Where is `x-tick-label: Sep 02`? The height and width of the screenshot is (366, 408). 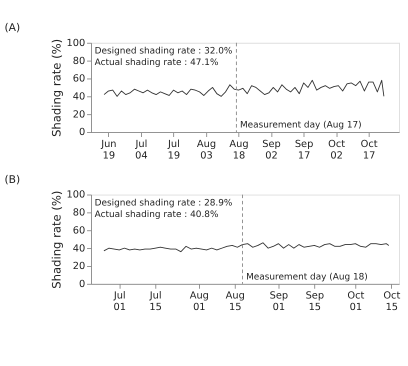 x-tick-label: Sep 02 is located at coordinates (271, 150).